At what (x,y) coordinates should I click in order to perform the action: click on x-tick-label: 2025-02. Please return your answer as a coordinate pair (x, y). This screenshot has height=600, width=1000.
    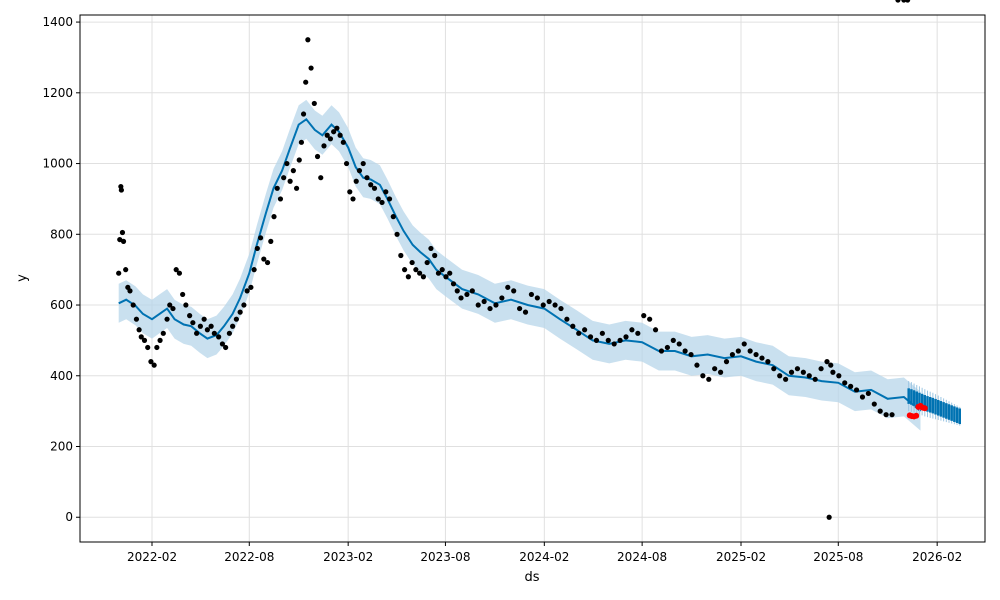
    Looking at the image, I should click on (741, 557).